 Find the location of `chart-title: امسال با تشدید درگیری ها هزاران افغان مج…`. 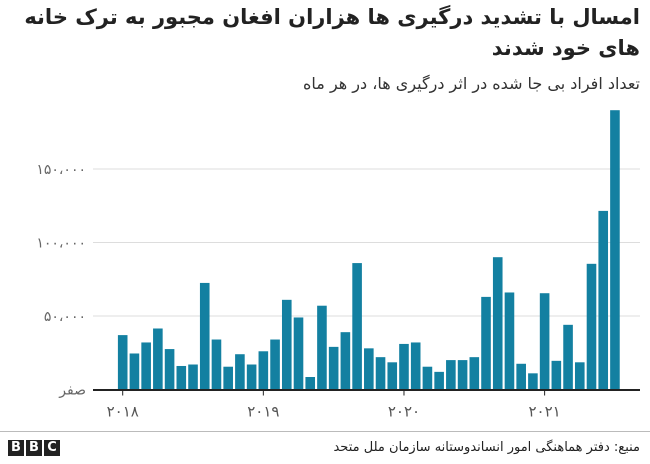

chart-title: امسال با تشدید درگیری ها هزاران افغان مج… is located at coordinates (332, 32).